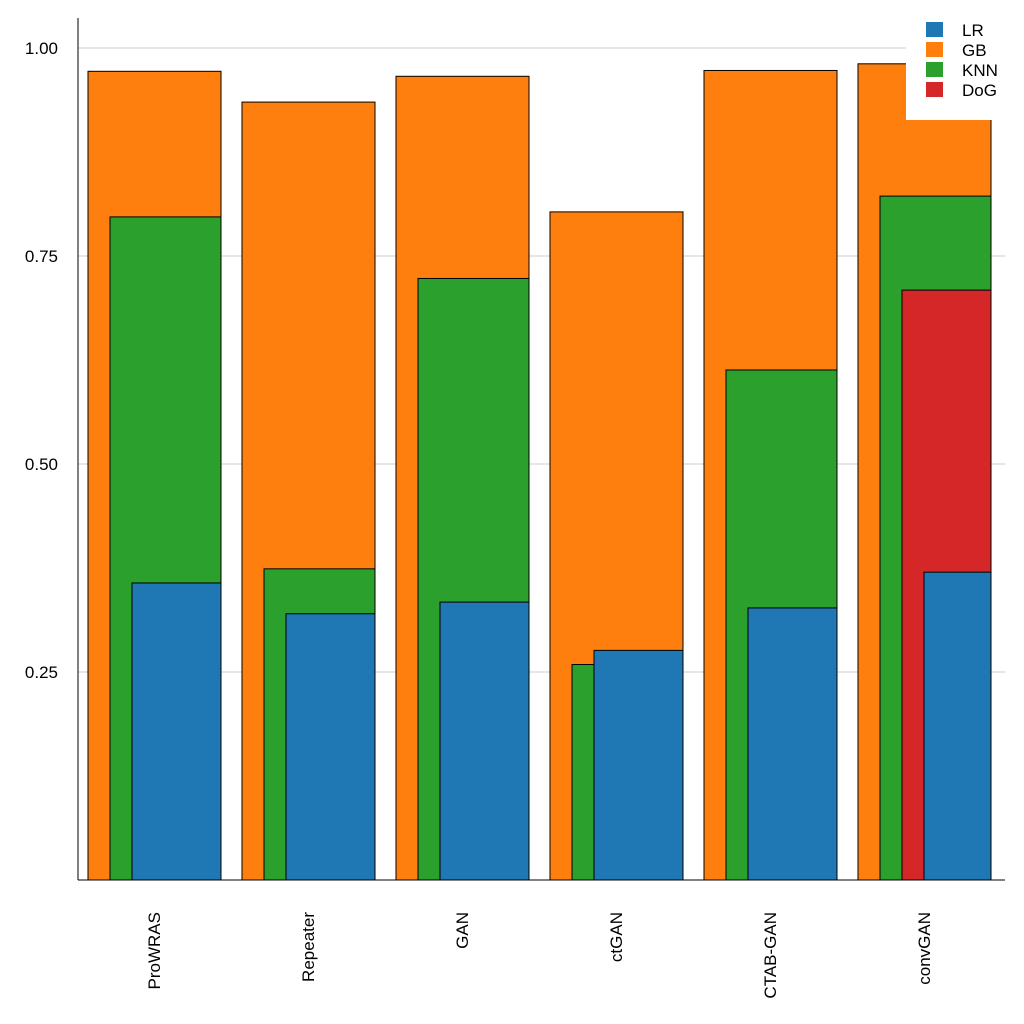 The width and height of the screenshot is (1024, 1024). I want to click on x-tick-label: ProWRAS, so click(154, 950).